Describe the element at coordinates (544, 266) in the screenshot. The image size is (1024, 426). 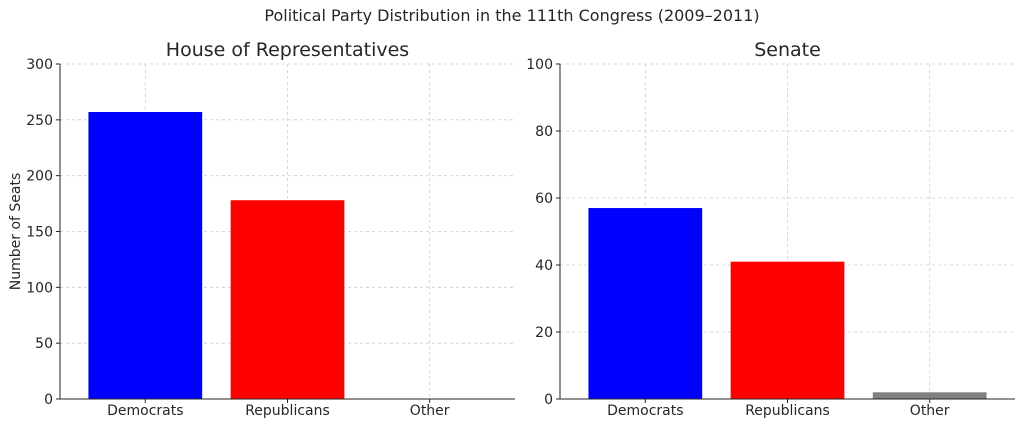
I see `senate-ytick-label: 40` at that location.